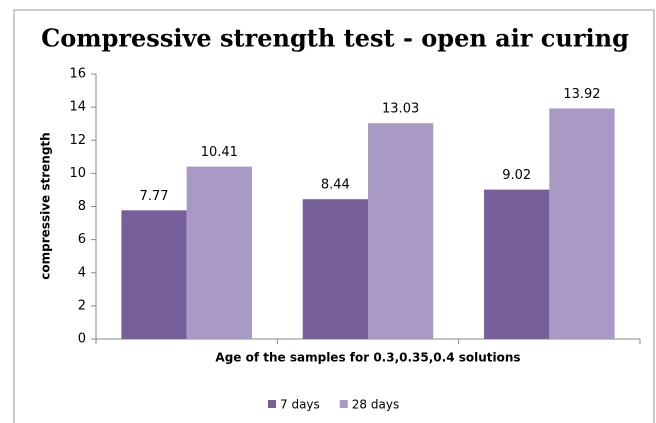 The height and width of the screenshot is (423, 656). I want to click on y-tick-label: 16, so click(77, 74).